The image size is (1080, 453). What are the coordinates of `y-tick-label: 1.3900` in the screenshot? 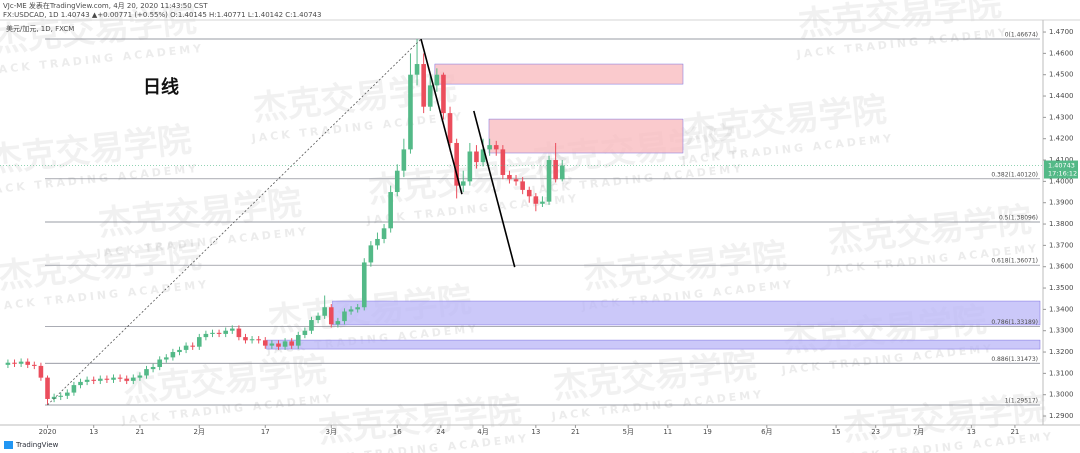 It's located at (1061, 203).